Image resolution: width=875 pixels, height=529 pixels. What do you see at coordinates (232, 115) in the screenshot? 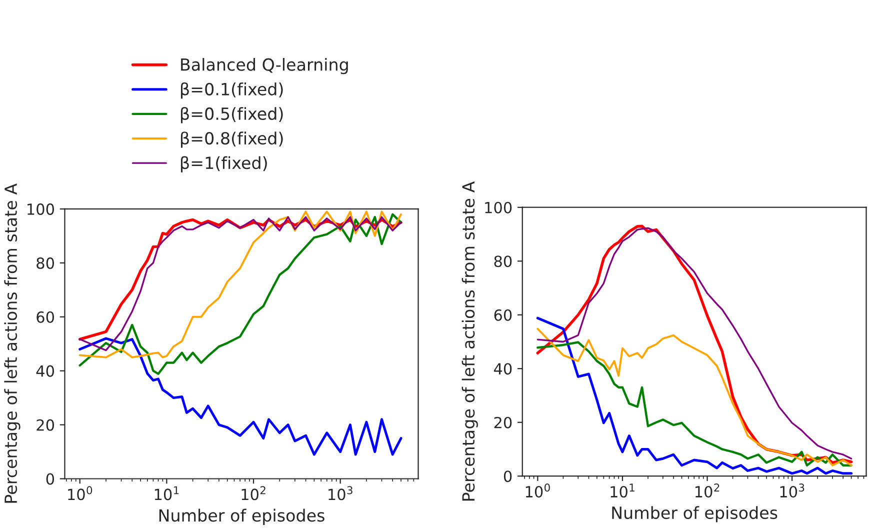
I see `legend-label: β=0.5(fixed)` at bounding box center [232, 115].